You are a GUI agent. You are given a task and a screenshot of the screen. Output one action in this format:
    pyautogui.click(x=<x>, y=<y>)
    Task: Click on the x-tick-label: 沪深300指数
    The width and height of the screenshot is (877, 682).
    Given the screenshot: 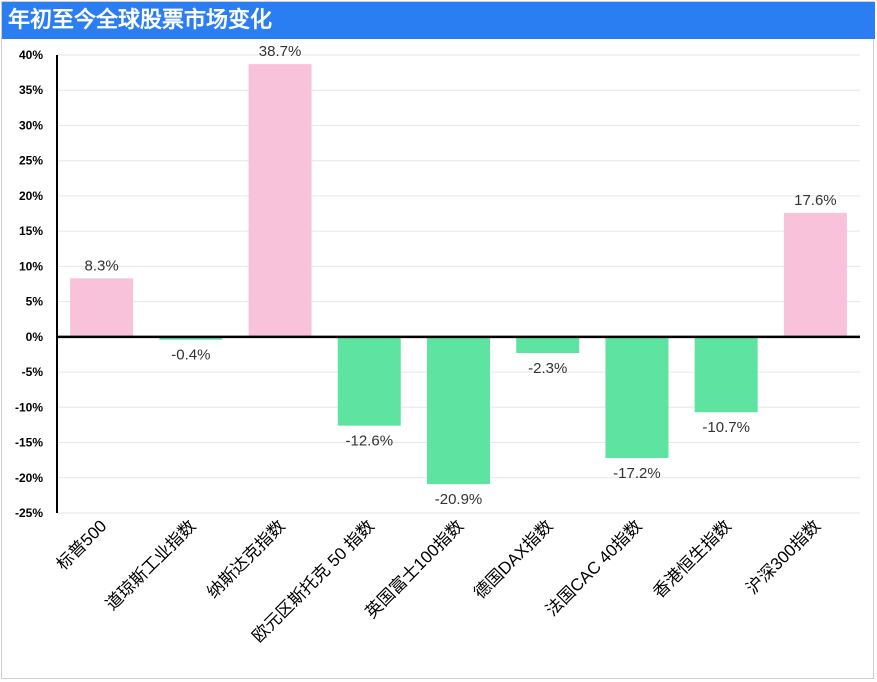 What is the action you would take?
    pyautogui.click(x=784, y=557)
    